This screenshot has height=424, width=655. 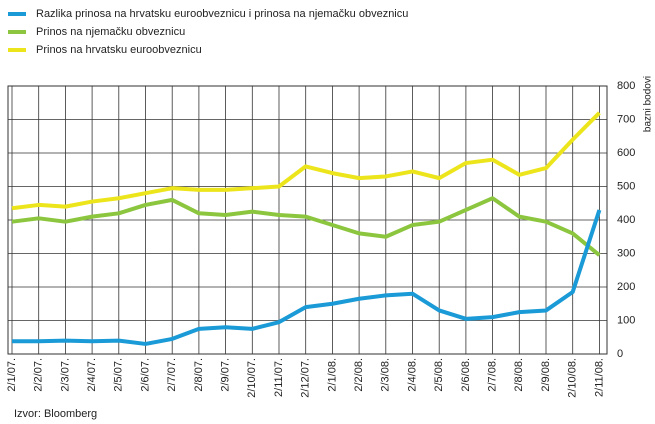 What do you see at coordinates (306, 378) in the screenshot?
I see `x-tick-label: 2/12/07.` at bounding box center [306, 378].